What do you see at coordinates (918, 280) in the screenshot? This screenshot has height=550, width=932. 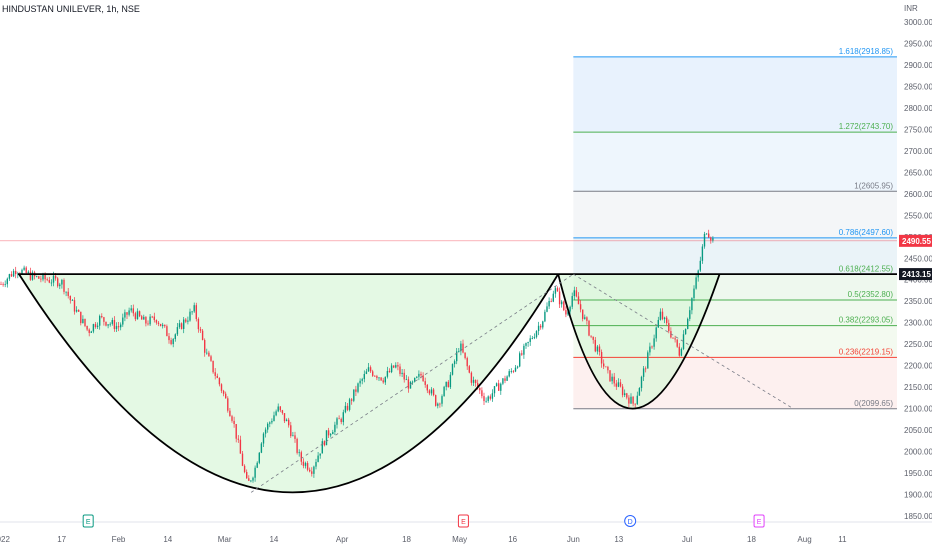 I see `y-tick-label: 2400.00` at bounding box center [918, 280].